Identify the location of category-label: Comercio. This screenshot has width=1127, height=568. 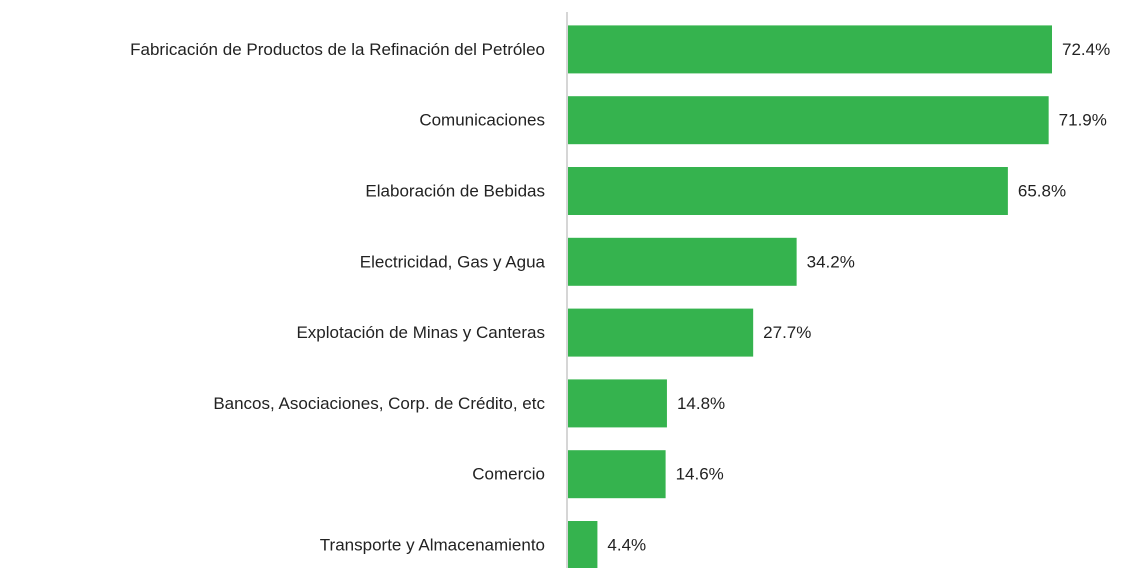
(508, 474).